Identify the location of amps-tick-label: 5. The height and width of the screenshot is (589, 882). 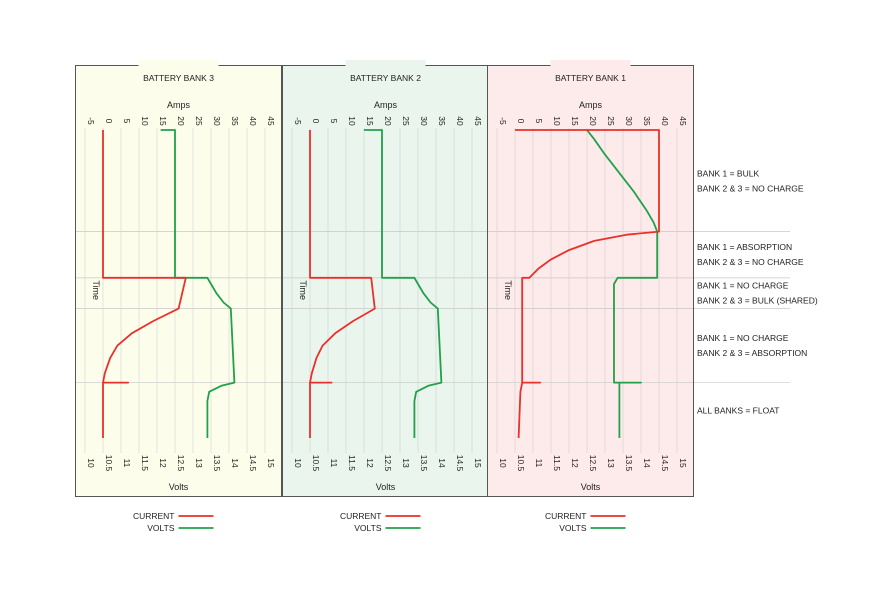
(539, 121).